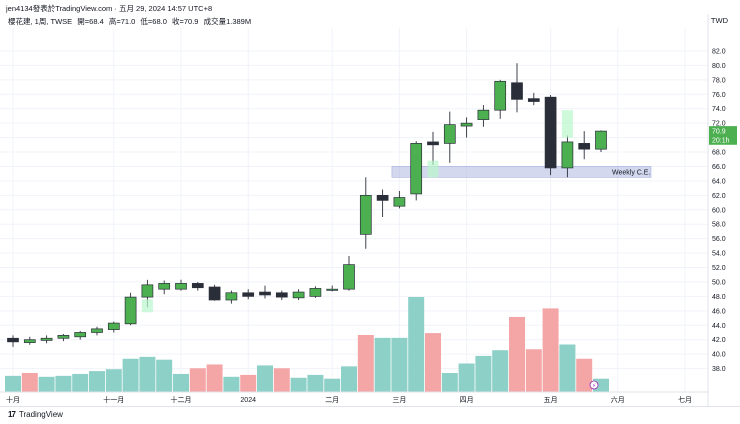  Describe the element at coordinates (594, 386) in the screenshot. I see `event-marker-glyph: ⚡` at that location.